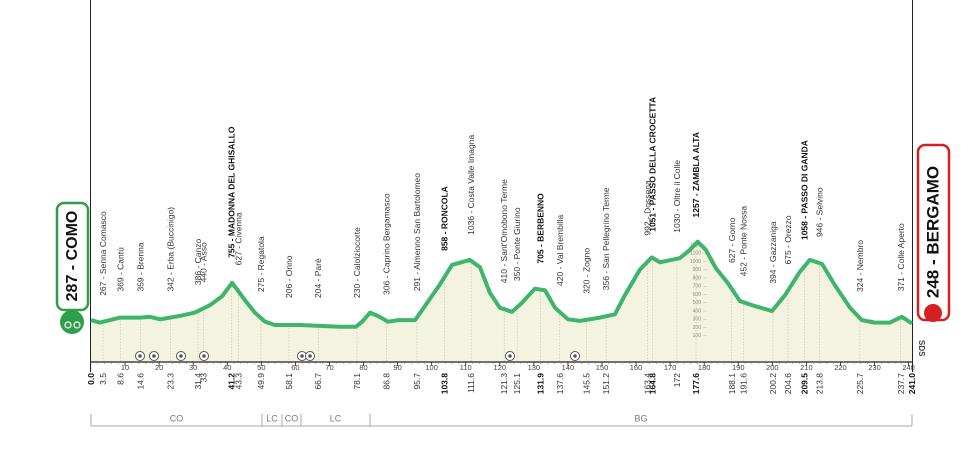 Image resolution: width=968 pixels, height=460 pixels. I want to click on finish-label: 248 - BERGAMO, so click(932, 232).